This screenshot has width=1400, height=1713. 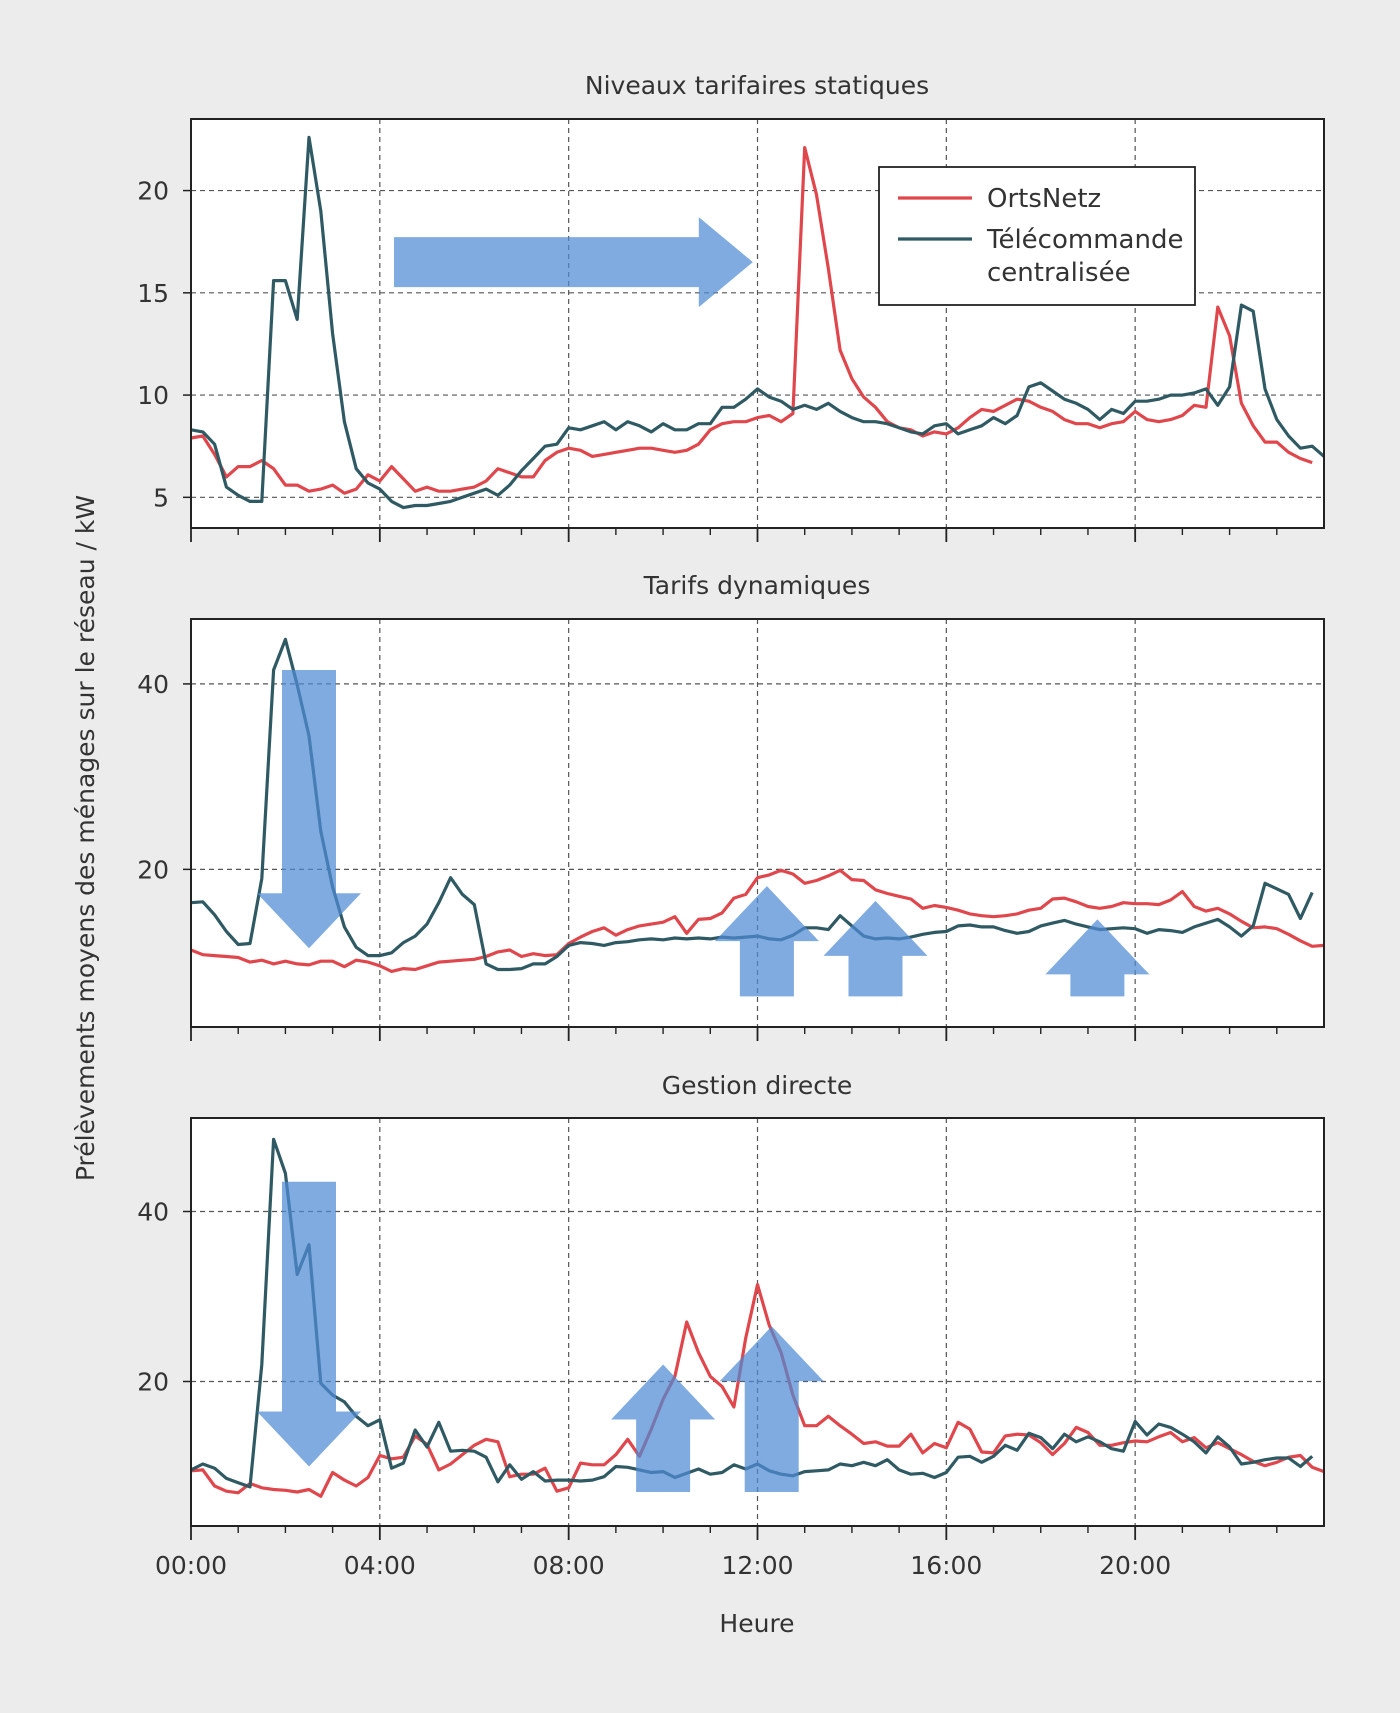 I want to click on y-tick-label: 10, so click(x=153, y=395).